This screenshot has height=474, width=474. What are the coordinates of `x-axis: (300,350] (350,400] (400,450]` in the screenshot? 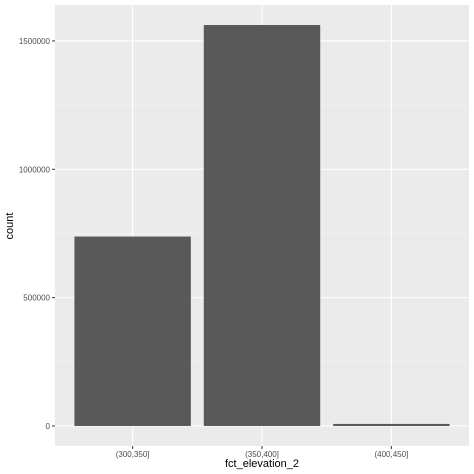 It's located at (262, 452).